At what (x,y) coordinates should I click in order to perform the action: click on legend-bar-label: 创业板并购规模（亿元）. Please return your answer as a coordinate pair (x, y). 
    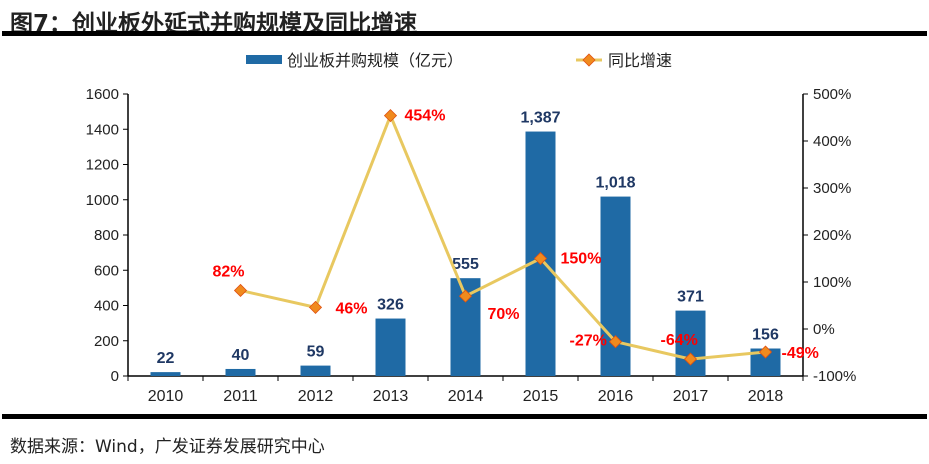
    Looking at the image, I should click on (375, 61).